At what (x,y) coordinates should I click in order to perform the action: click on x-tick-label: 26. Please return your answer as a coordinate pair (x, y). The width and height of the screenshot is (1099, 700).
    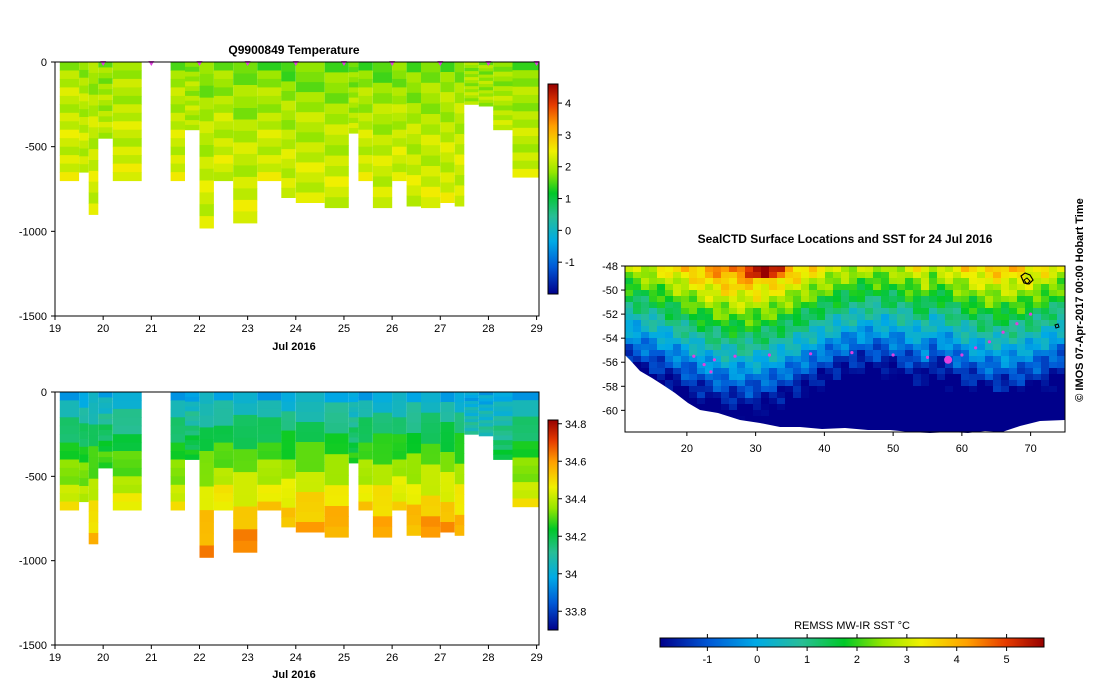
    Looking at the image, I should click on (392, 658).